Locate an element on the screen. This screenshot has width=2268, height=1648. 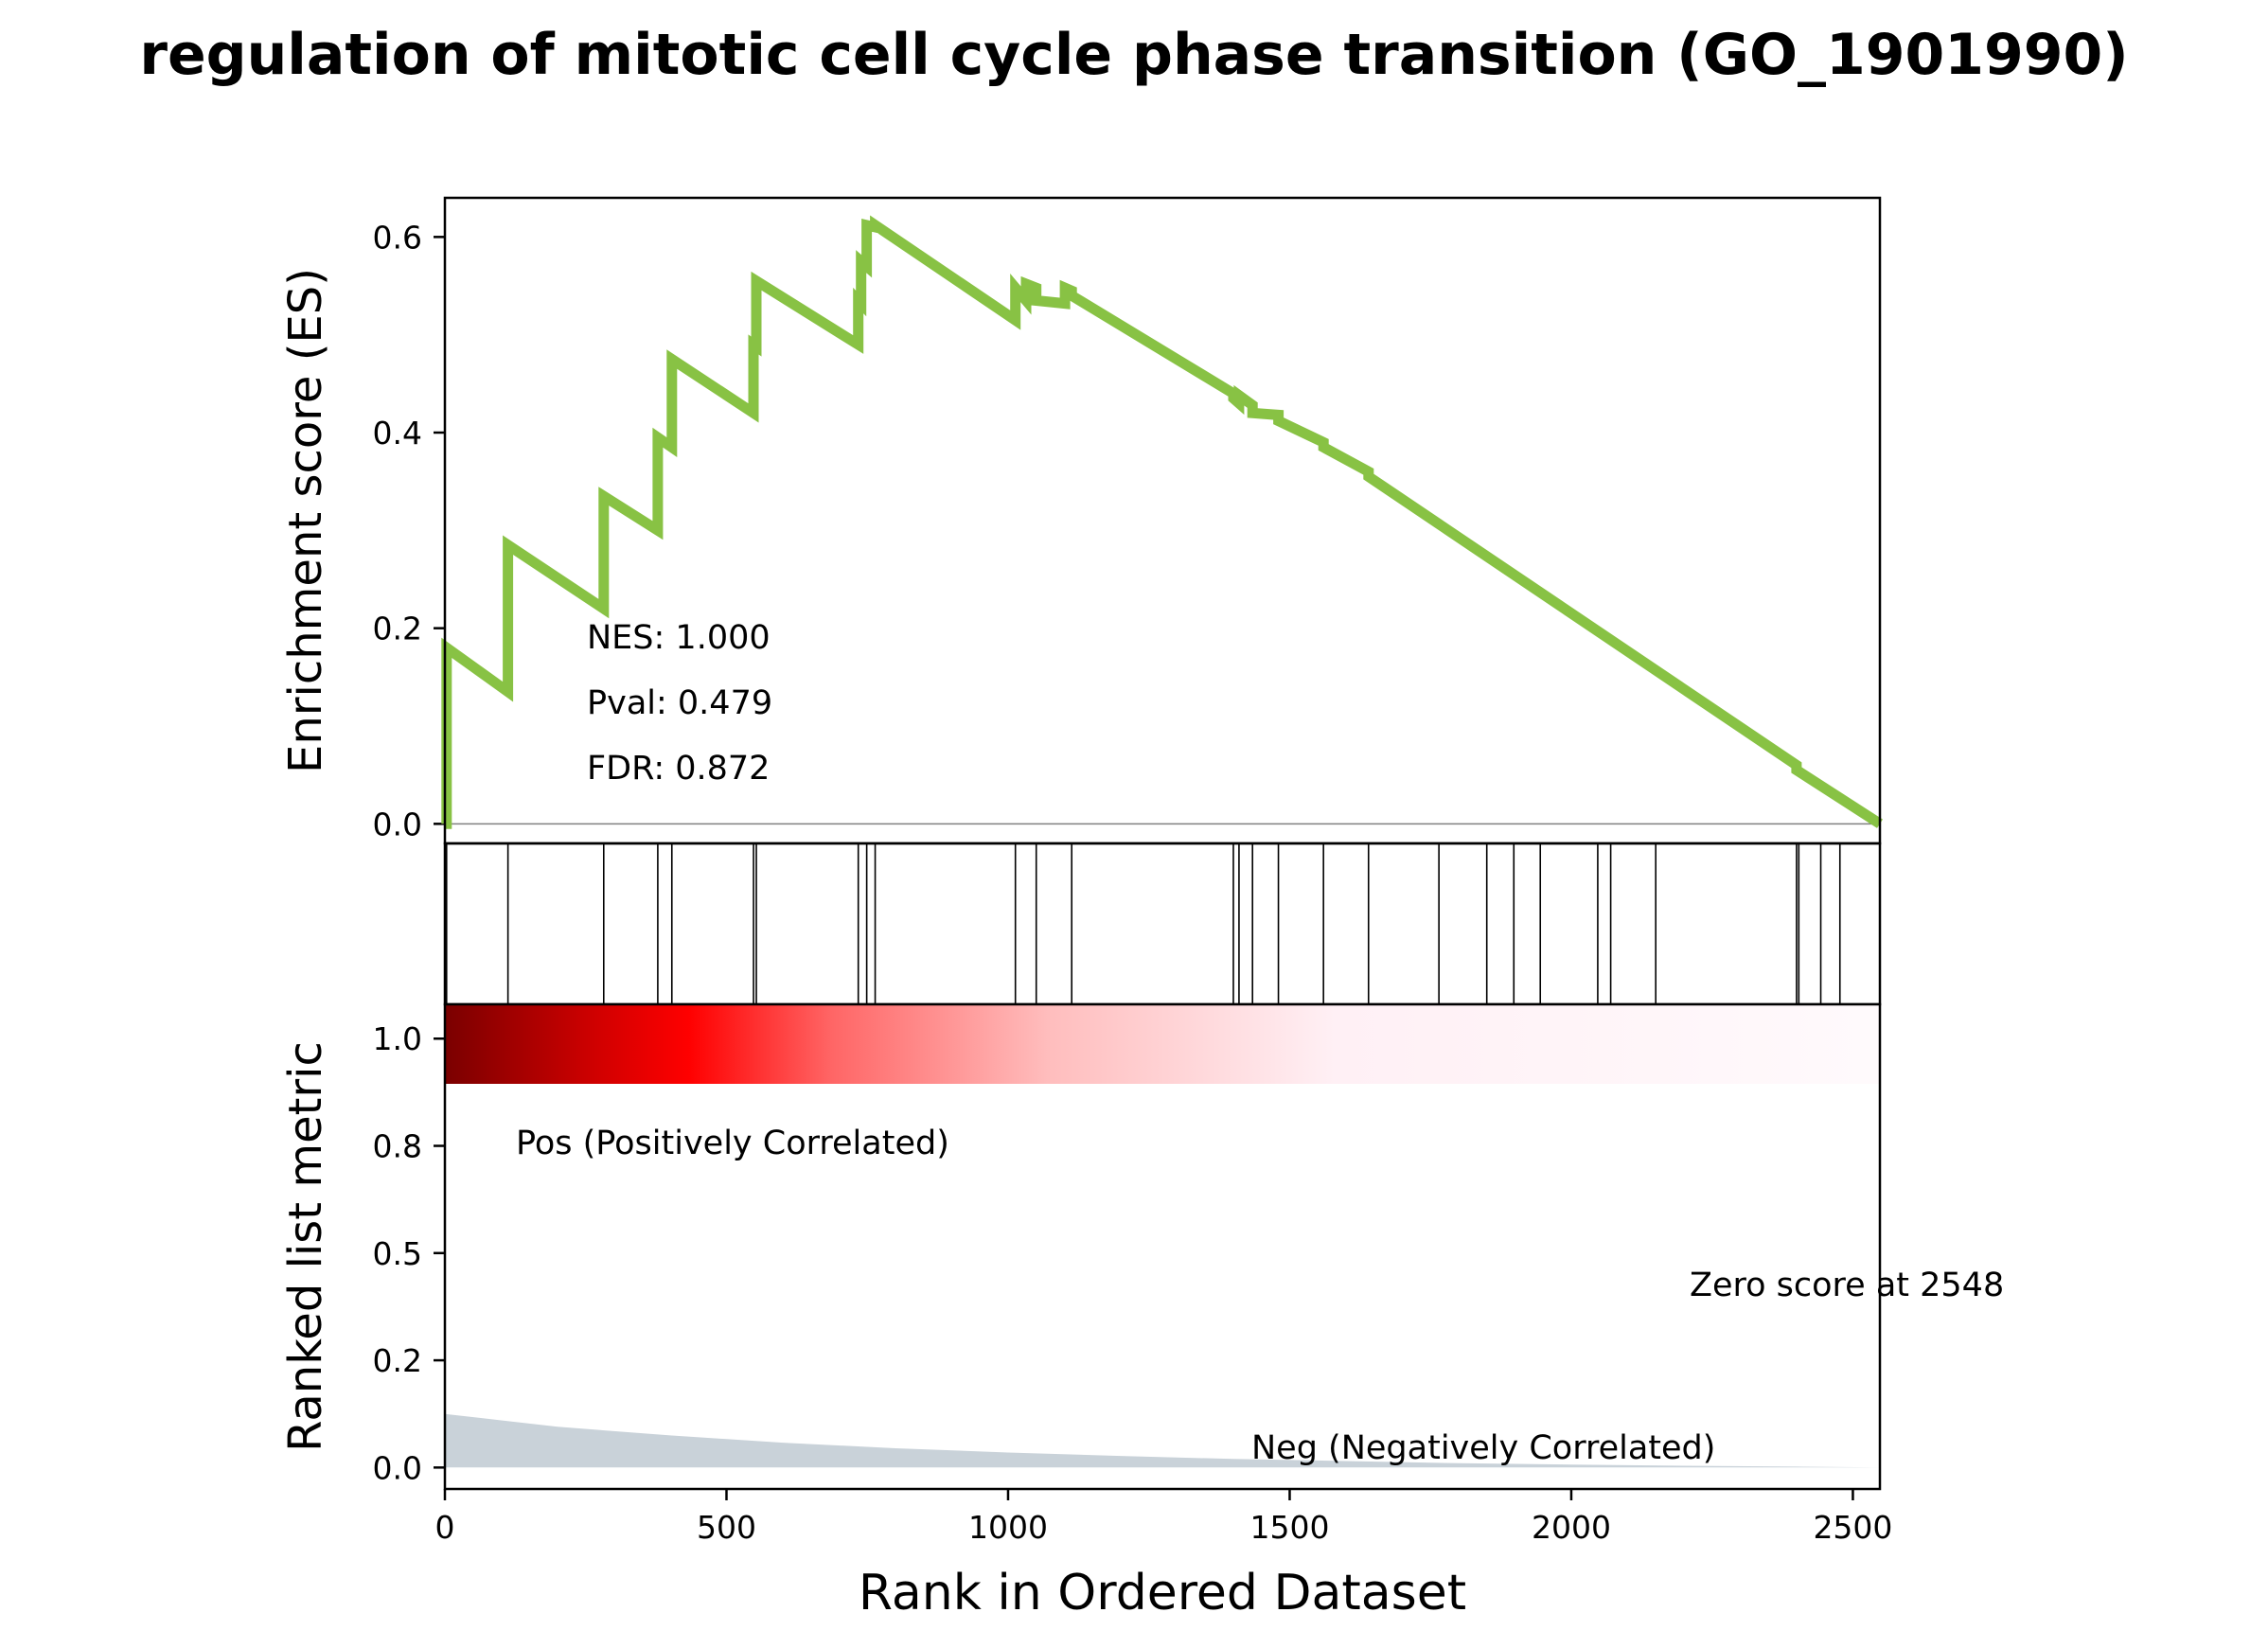
metric-y-tick-label: 0.0 is located at coordinates (397, 1467).